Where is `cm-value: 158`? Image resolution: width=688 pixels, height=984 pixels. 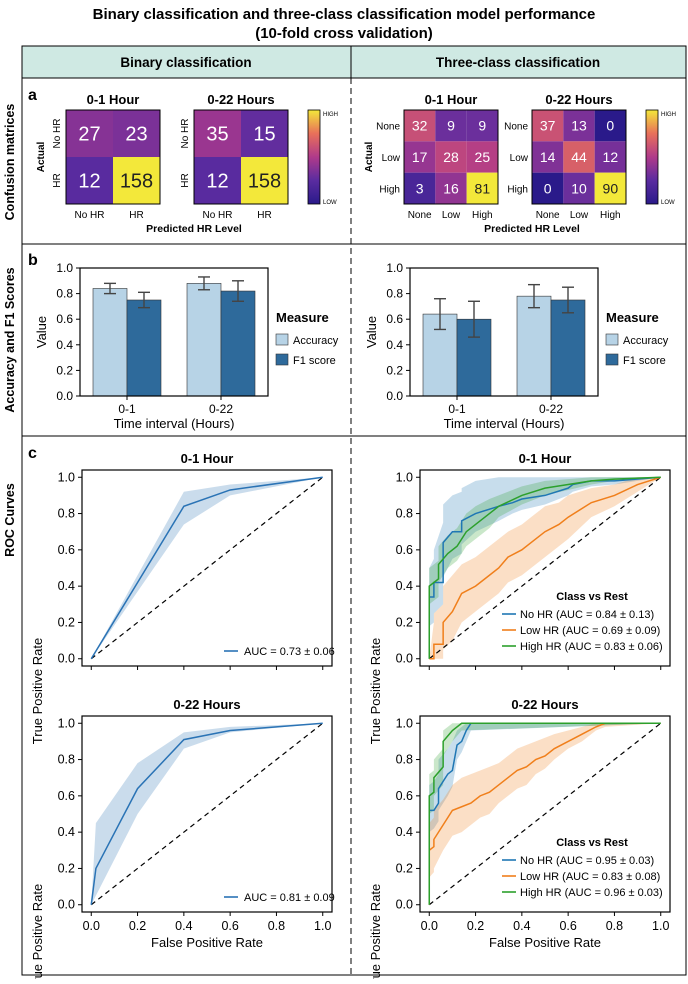
cm-value: 158 is located at coordinates (264, 182).